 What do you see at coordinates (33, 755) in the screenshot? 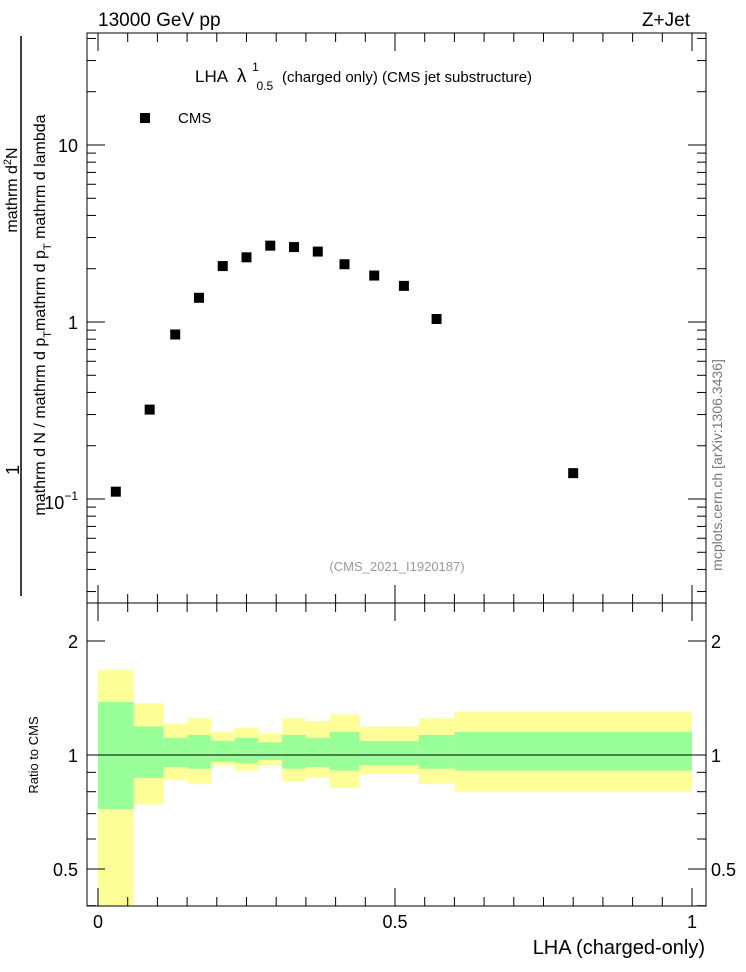
I see `ratio-ylabel: Ratio to CMS` at bounding box center [33, 755].